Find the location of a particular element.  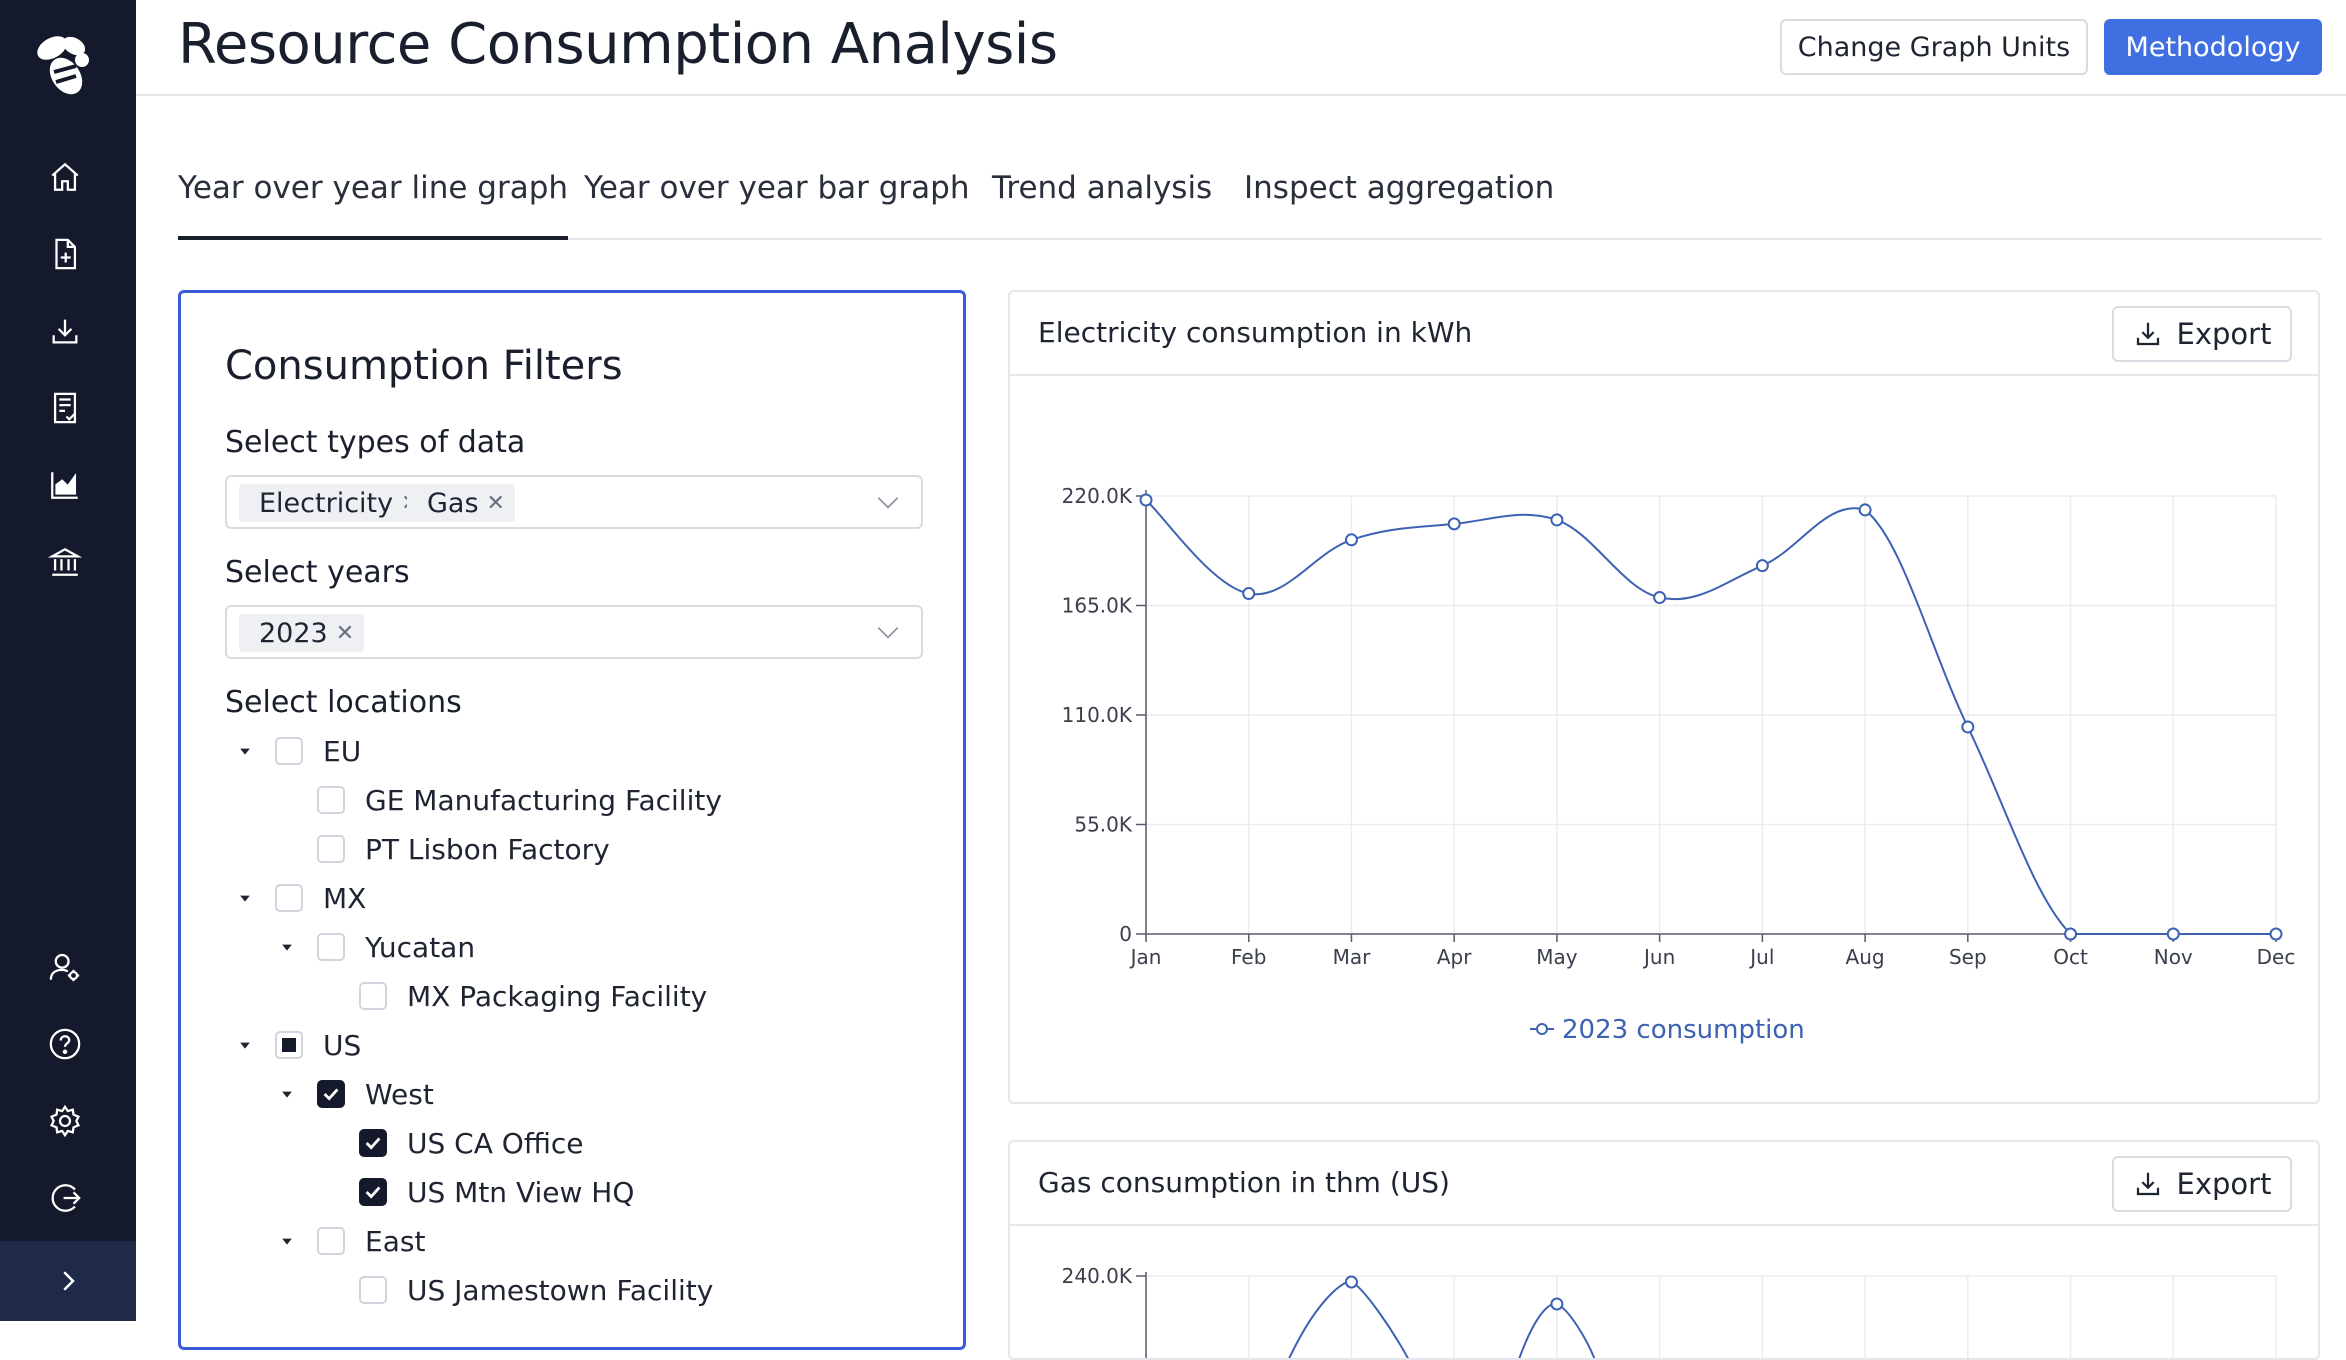

chip-gas: Gas ✕ is located at coordinates (461, 503).